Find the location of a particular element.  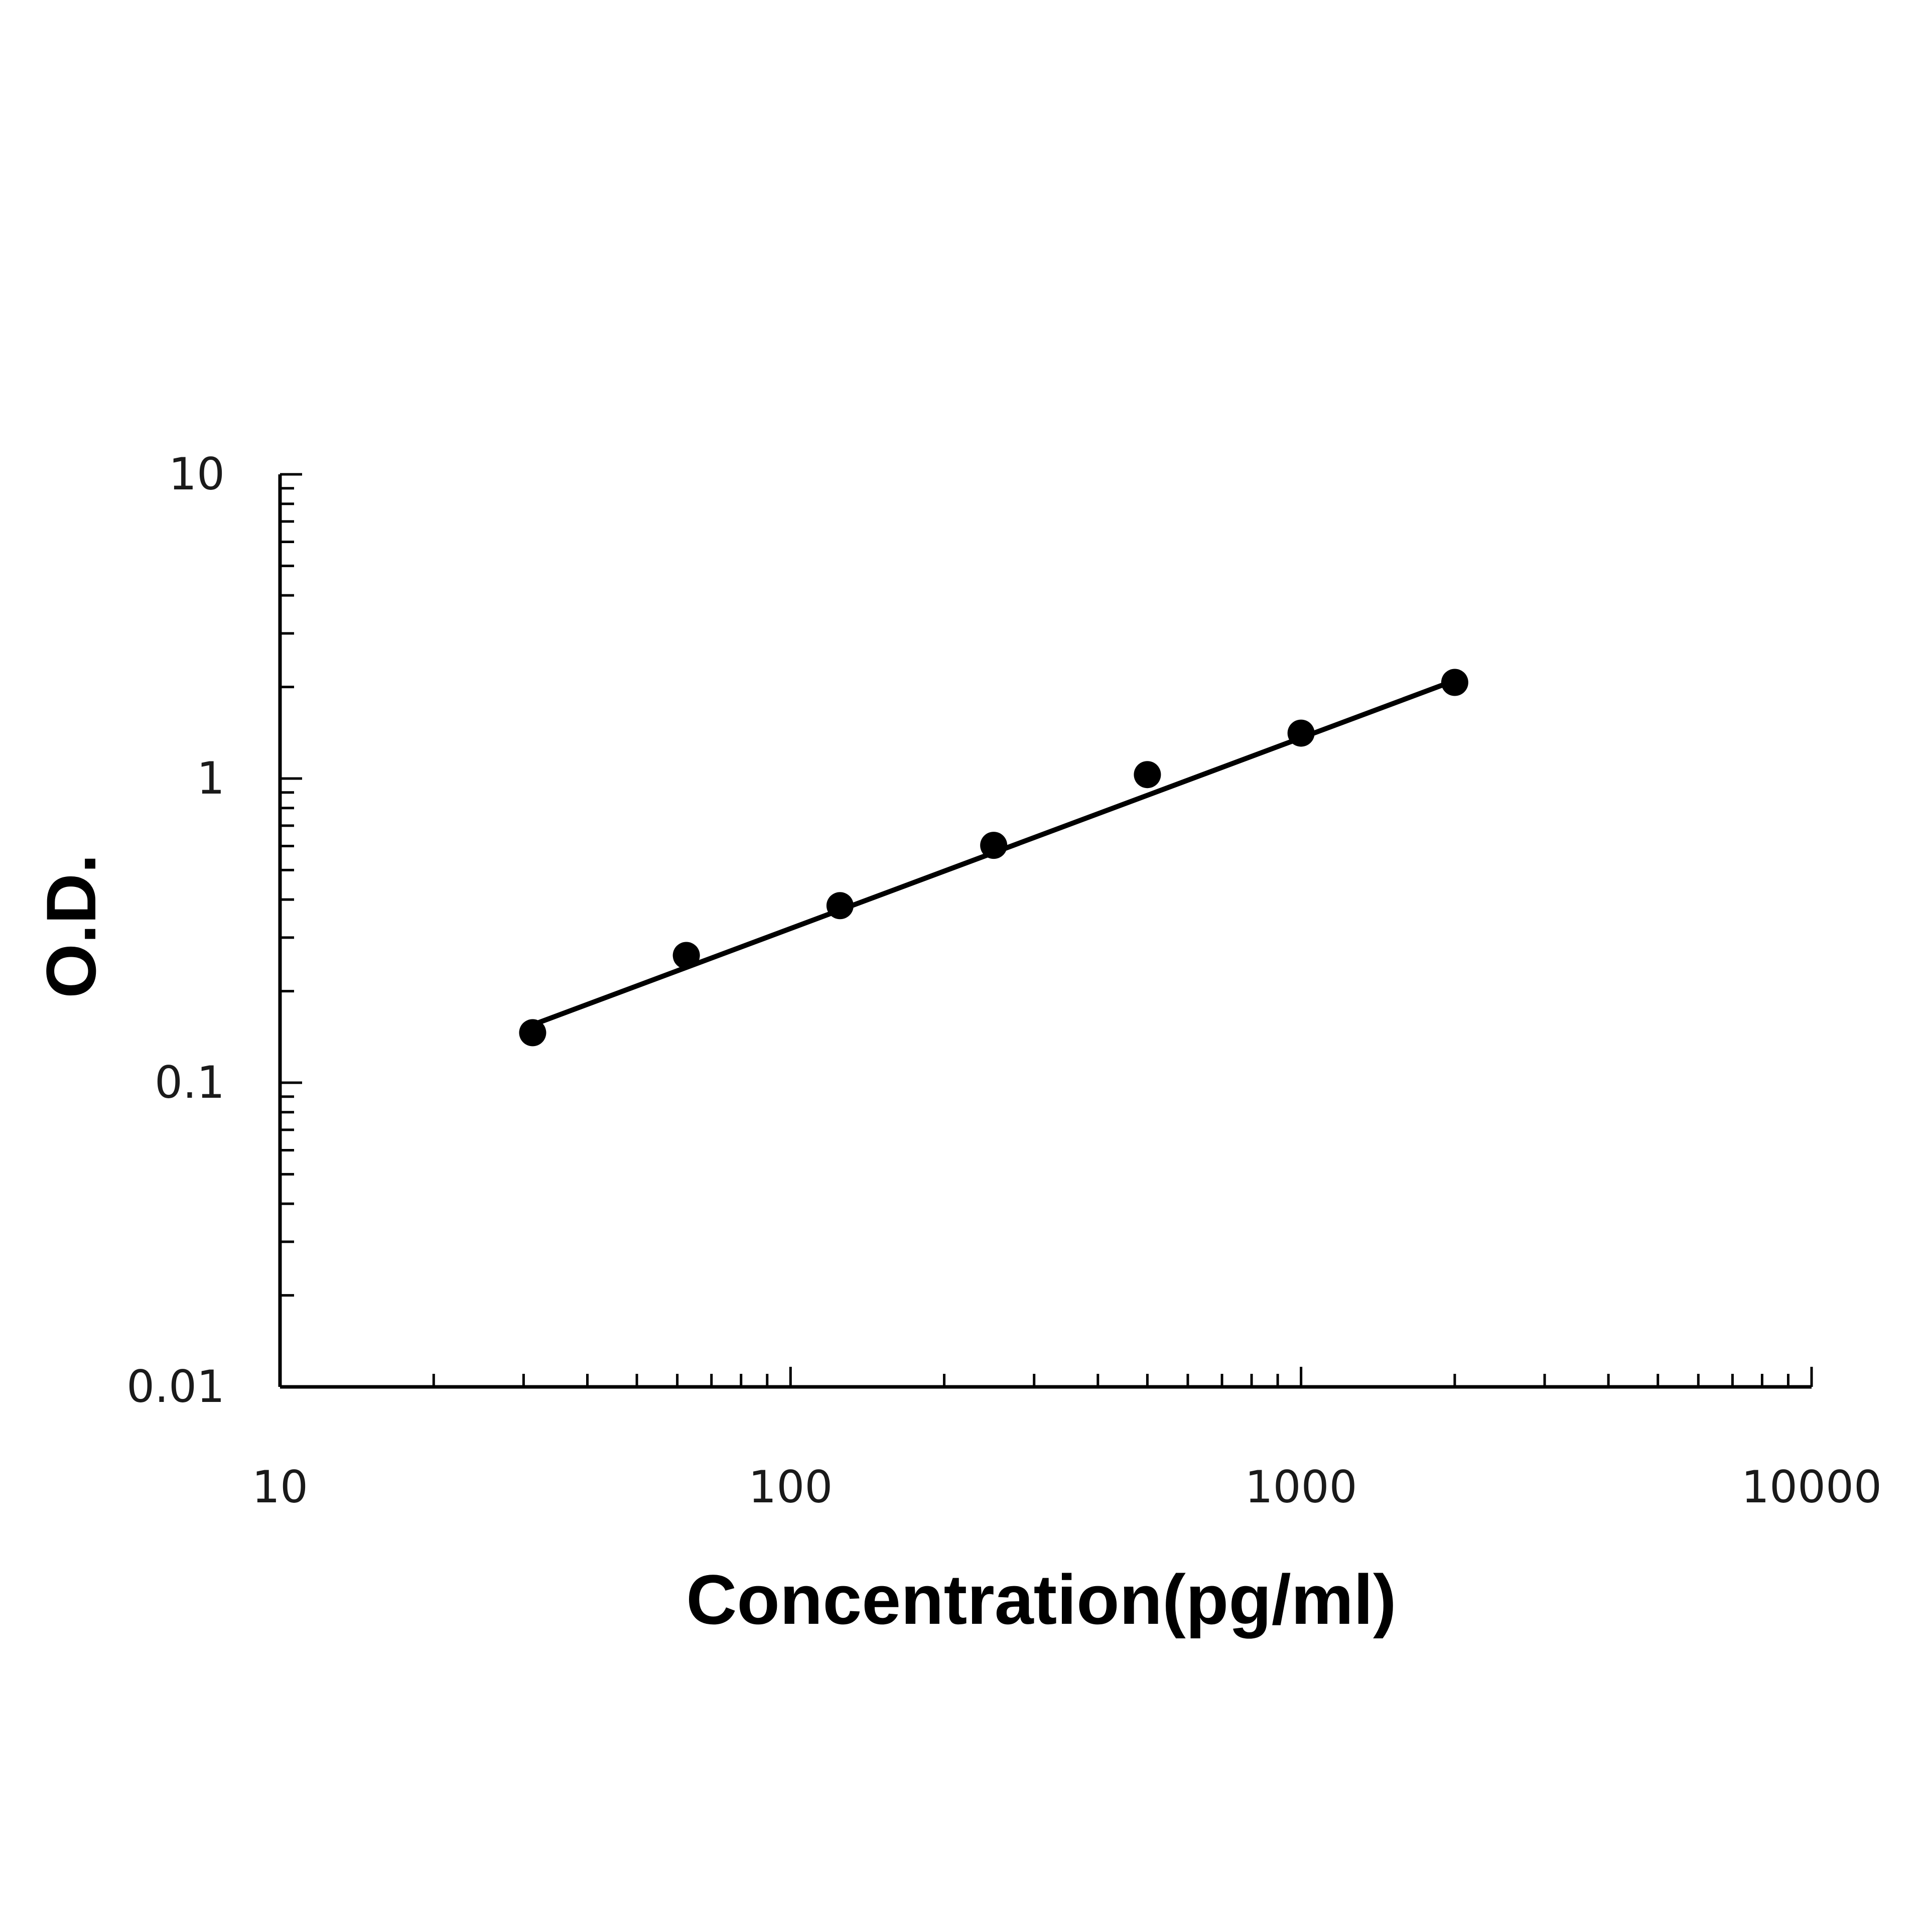

y-tick-label: 1 is located at coordinates (211, 778).